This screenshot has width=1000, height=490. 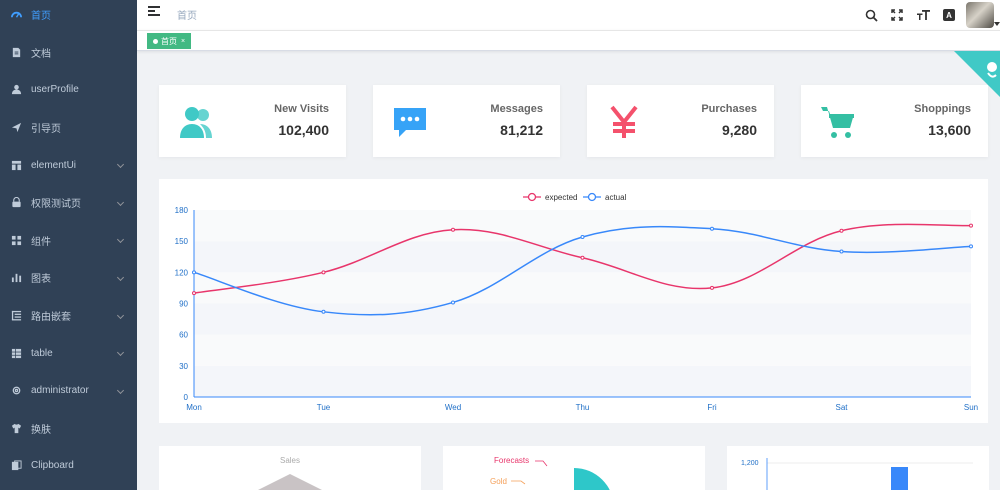 What do you see at coordinates (154, 11) in the screenshot?
I see `hamburger-icon` at bounding box center [154, 11].